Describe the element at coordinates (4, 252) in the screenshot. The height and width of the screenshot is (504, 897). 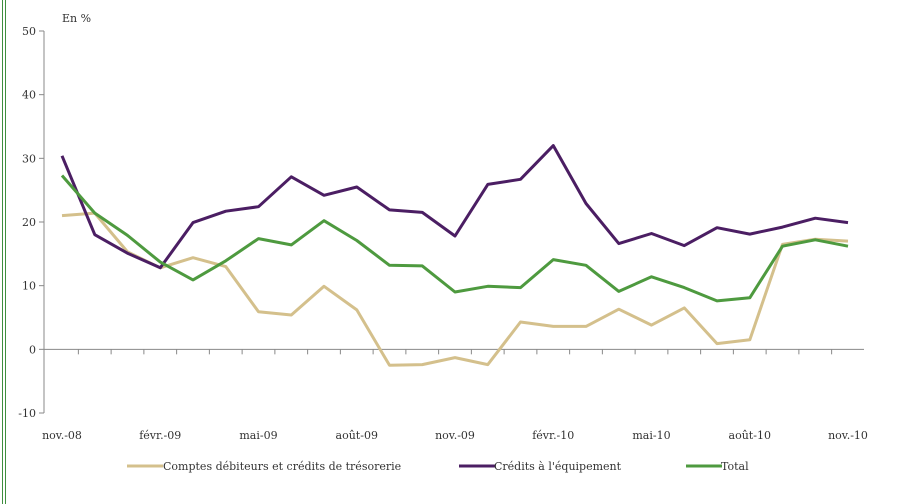
I see `left-frame-border` at that location.